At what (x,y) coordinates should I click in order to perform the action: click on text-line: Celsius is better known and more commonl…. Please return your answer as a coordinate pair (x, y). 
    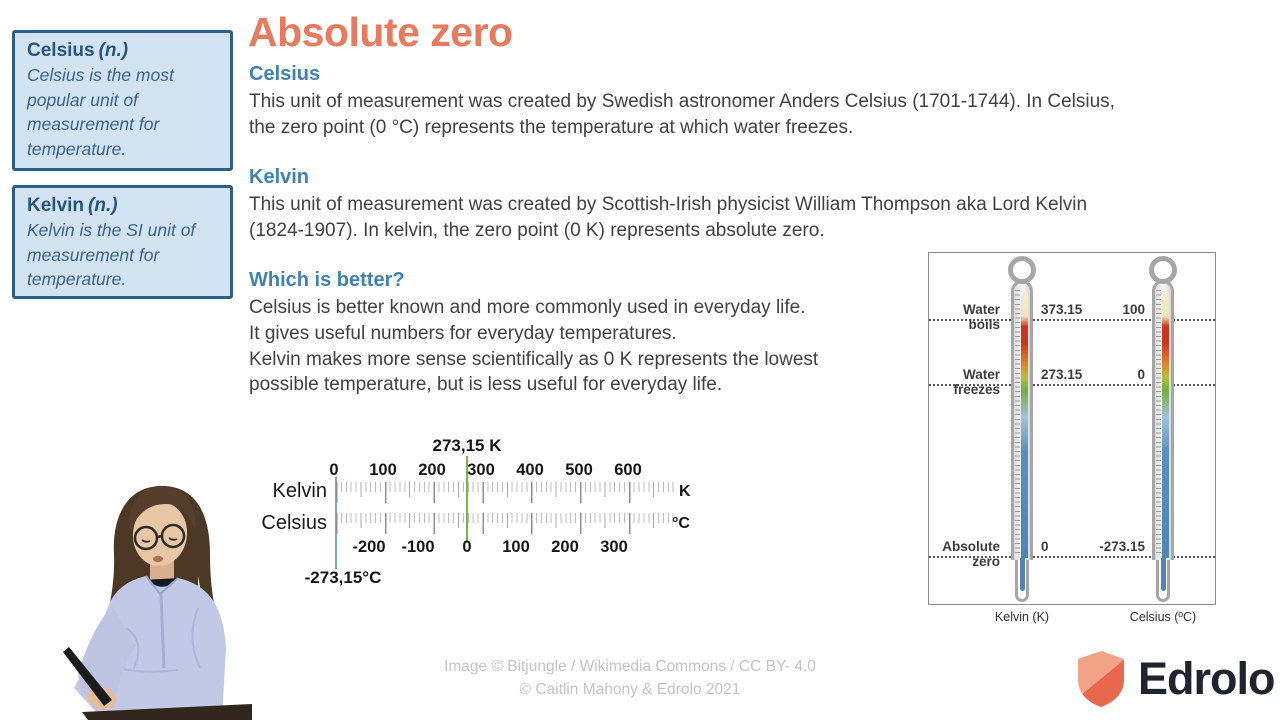
    Looking at the image, I should click on (527, 307).